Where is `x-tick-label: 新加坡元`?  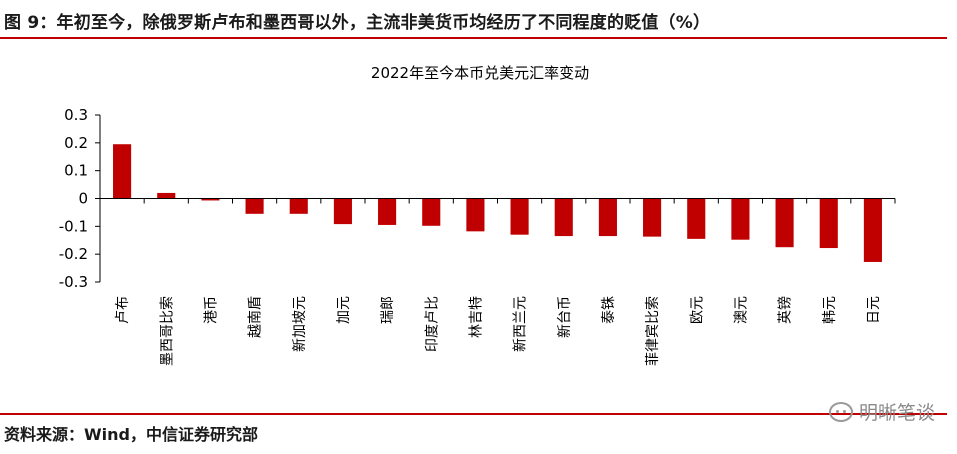
x-tick-label: 新加坡元 is located at coordinates (300, 324).